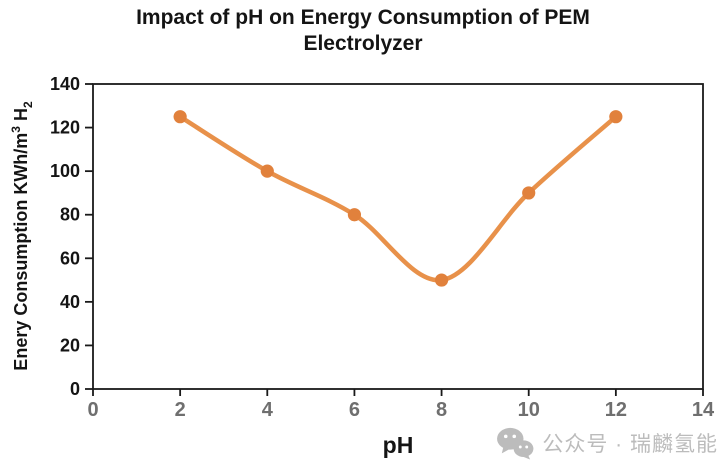 The image size is (726, 472). Describe the element at coordinates (630, 444) in the screenshot. I see `watermark-text: 公众号 · 瑞麟氢能` at that location.